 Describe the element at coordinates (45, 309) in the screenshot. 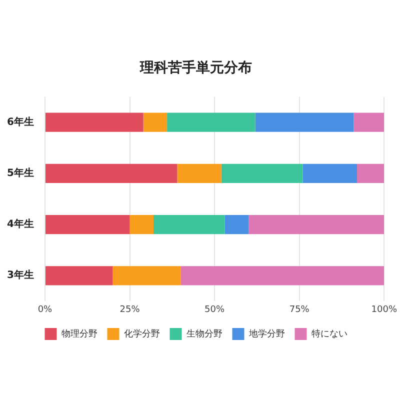

I see `x-tick-label: 0%` at that location.